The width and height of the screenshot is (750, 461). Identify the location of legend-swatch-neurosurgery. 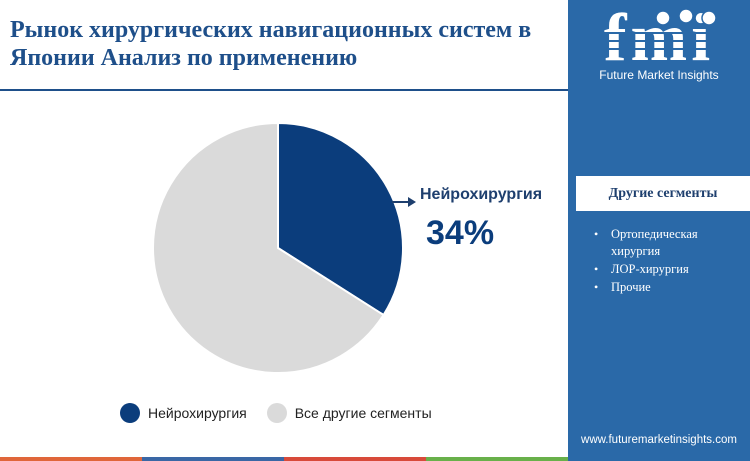
(130, 413).